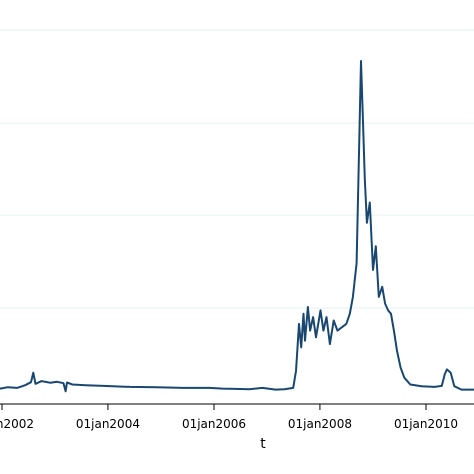 The width and height of the screenshot is (474, 474). I want to click on x-tick-label-4: 01jan2010, so click(426, 424).